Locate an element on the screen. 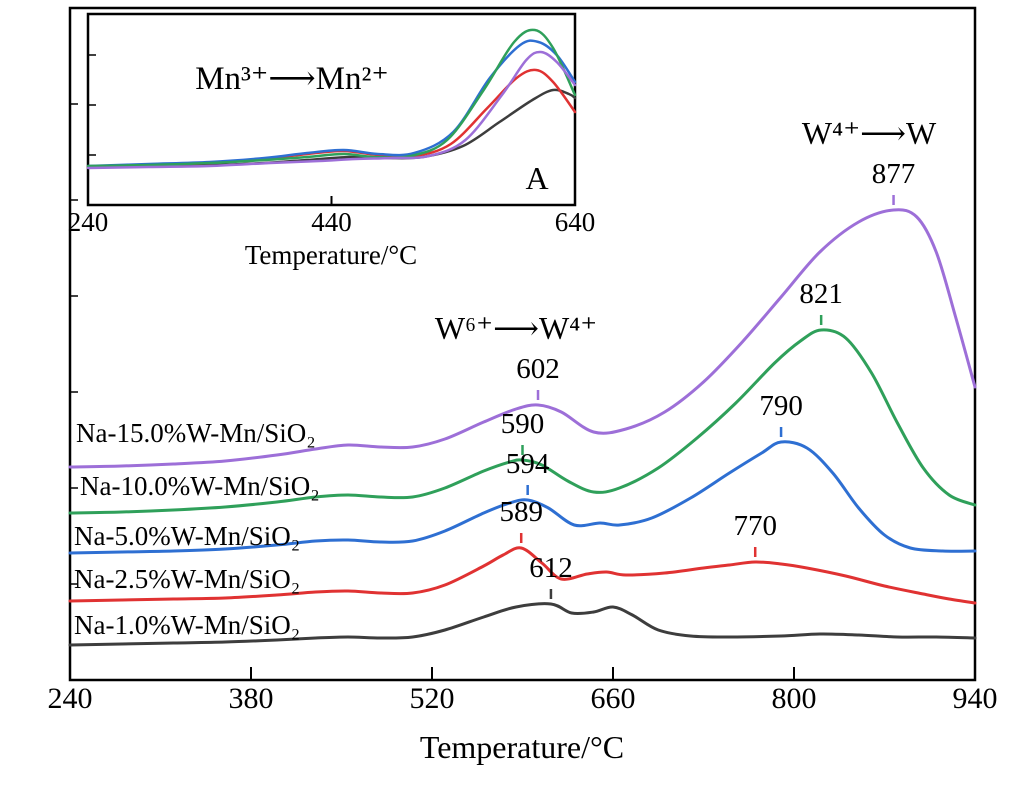 The width and height of the screenshot is (1018, 787). peak-label-594: 594 is located at coordinates (527, 464).